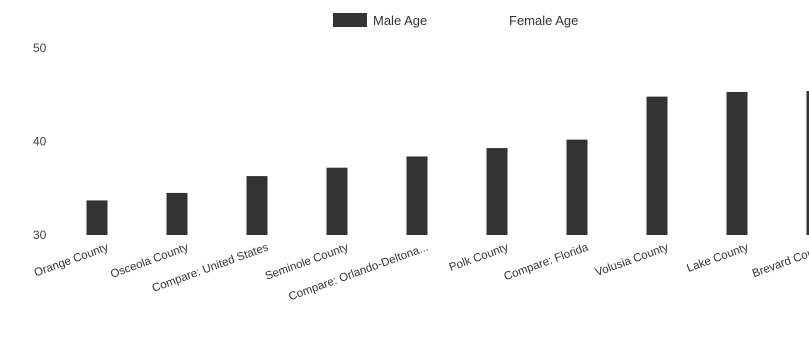  What do you see at coordinates (632, 260) in the screenshot?
I see `x-category-label: Volusia County` at bounding box center [632, 260].